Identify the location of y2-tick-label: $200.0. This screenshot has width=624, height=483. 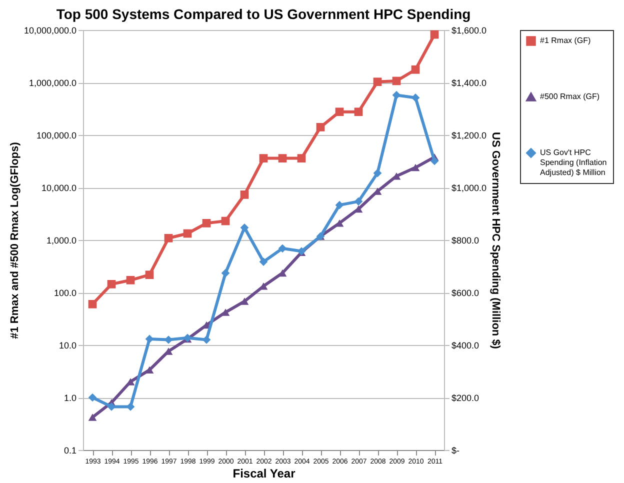
(466, 398).